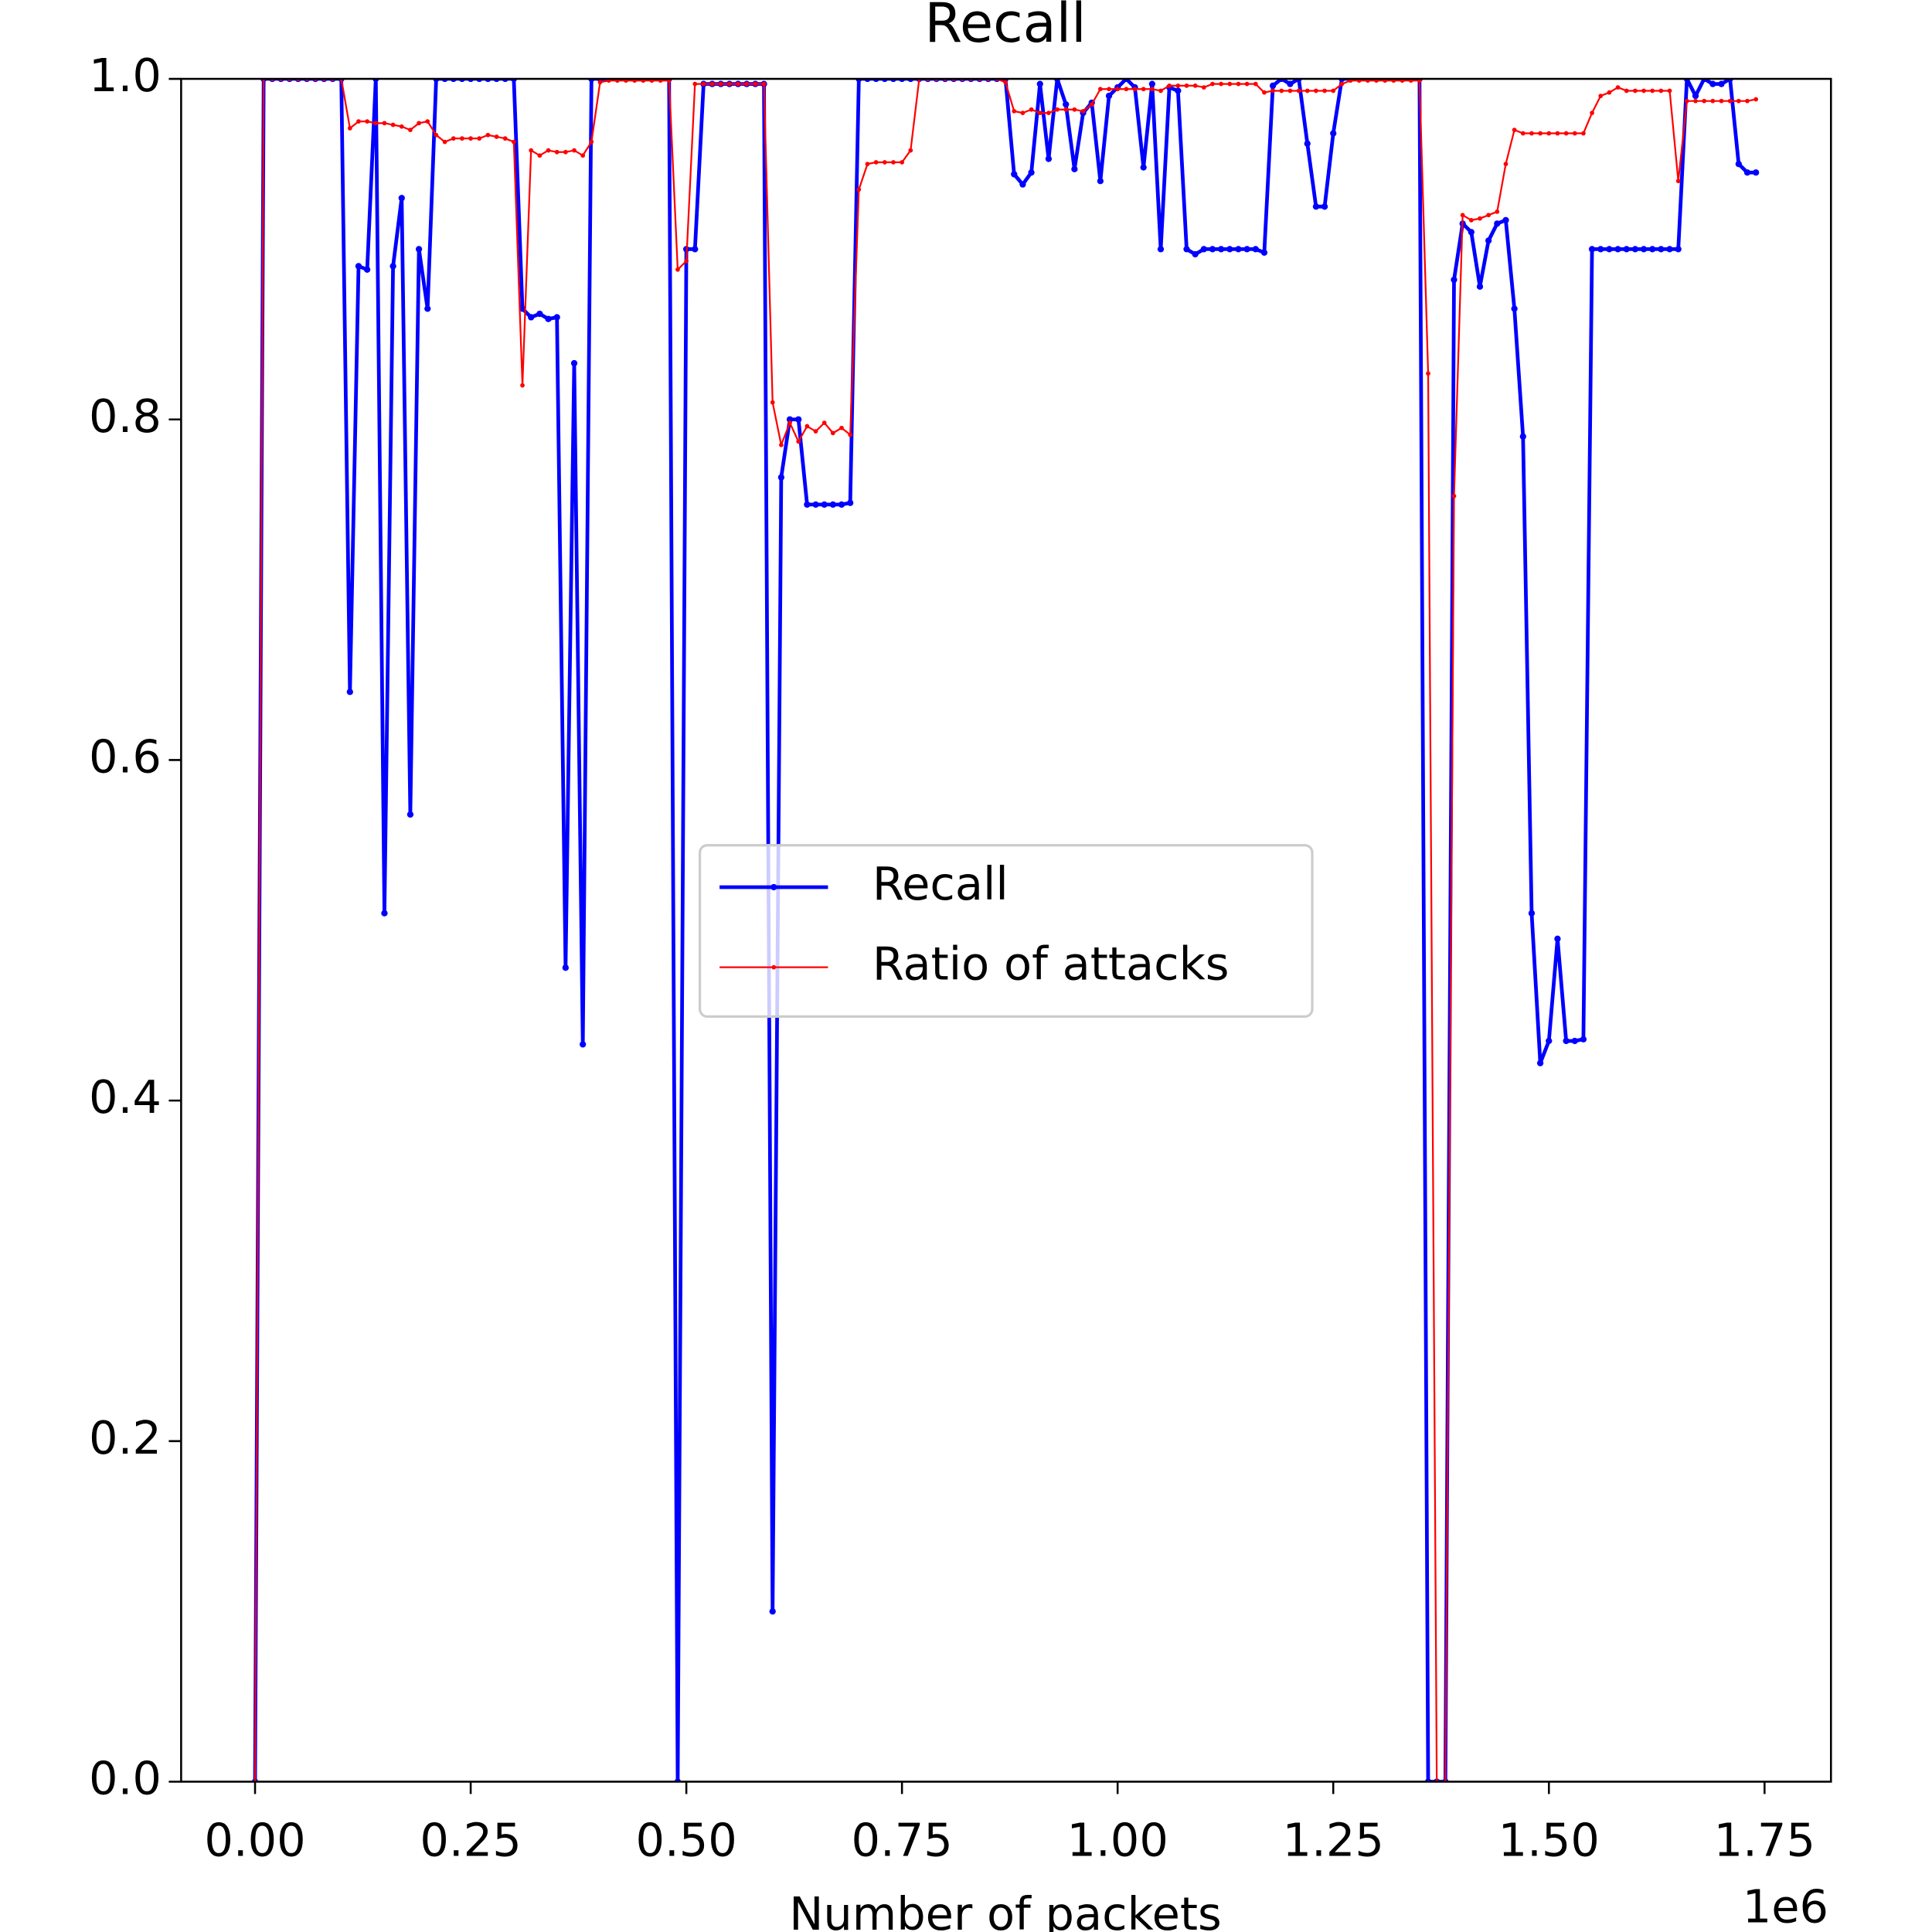 Image resolution: width=1932 pixels, height=1932 pixels. Describe the element at coordinates (126, 75) in the screenshot. I see `y-tick-label: 1.0` at that location.